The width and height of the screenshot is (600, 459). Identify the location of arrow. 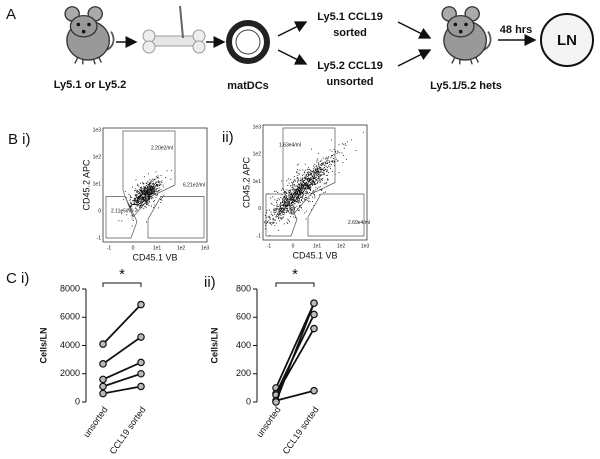
(414, 30).